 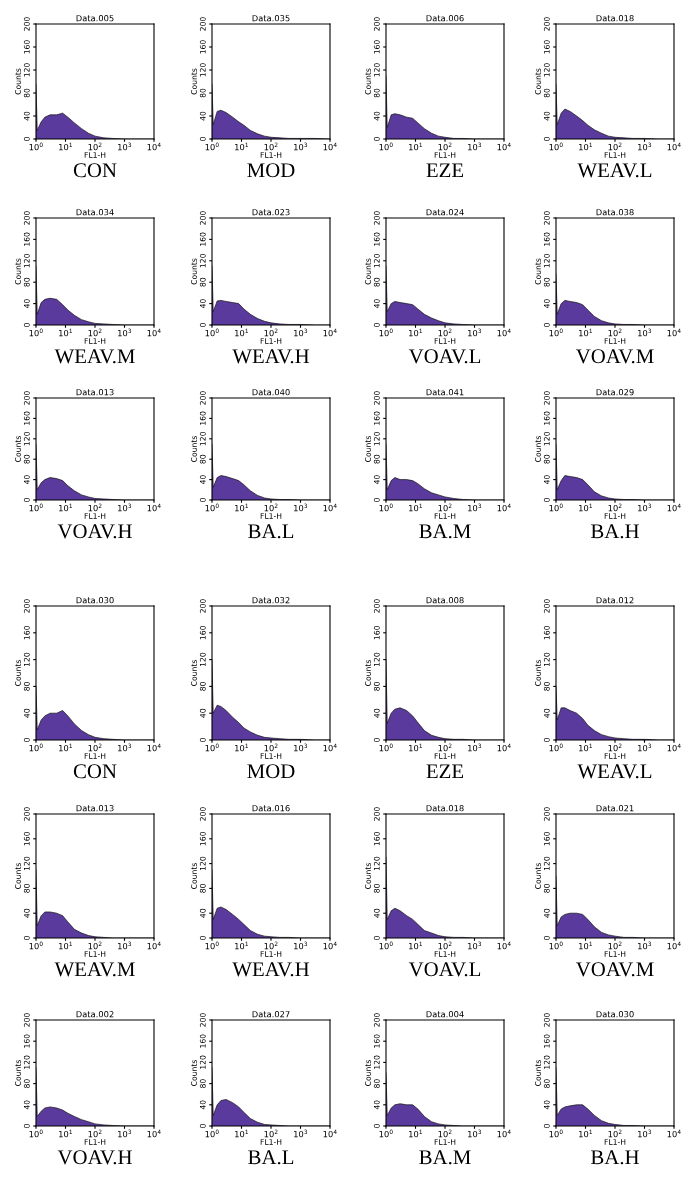 What do you see at coordinates (445, 771) in the screenshot?
I see `text: EZE` at bounding box center [445, 771].